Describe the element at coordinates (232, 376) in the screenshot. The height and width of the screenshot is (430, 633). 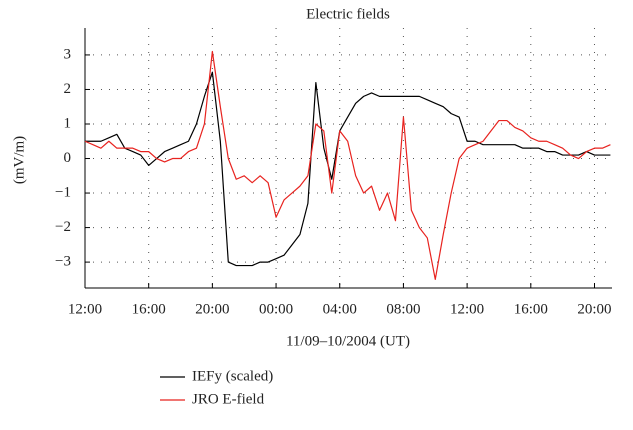
I see `legend-label: IEFy (scaled)` at that location.